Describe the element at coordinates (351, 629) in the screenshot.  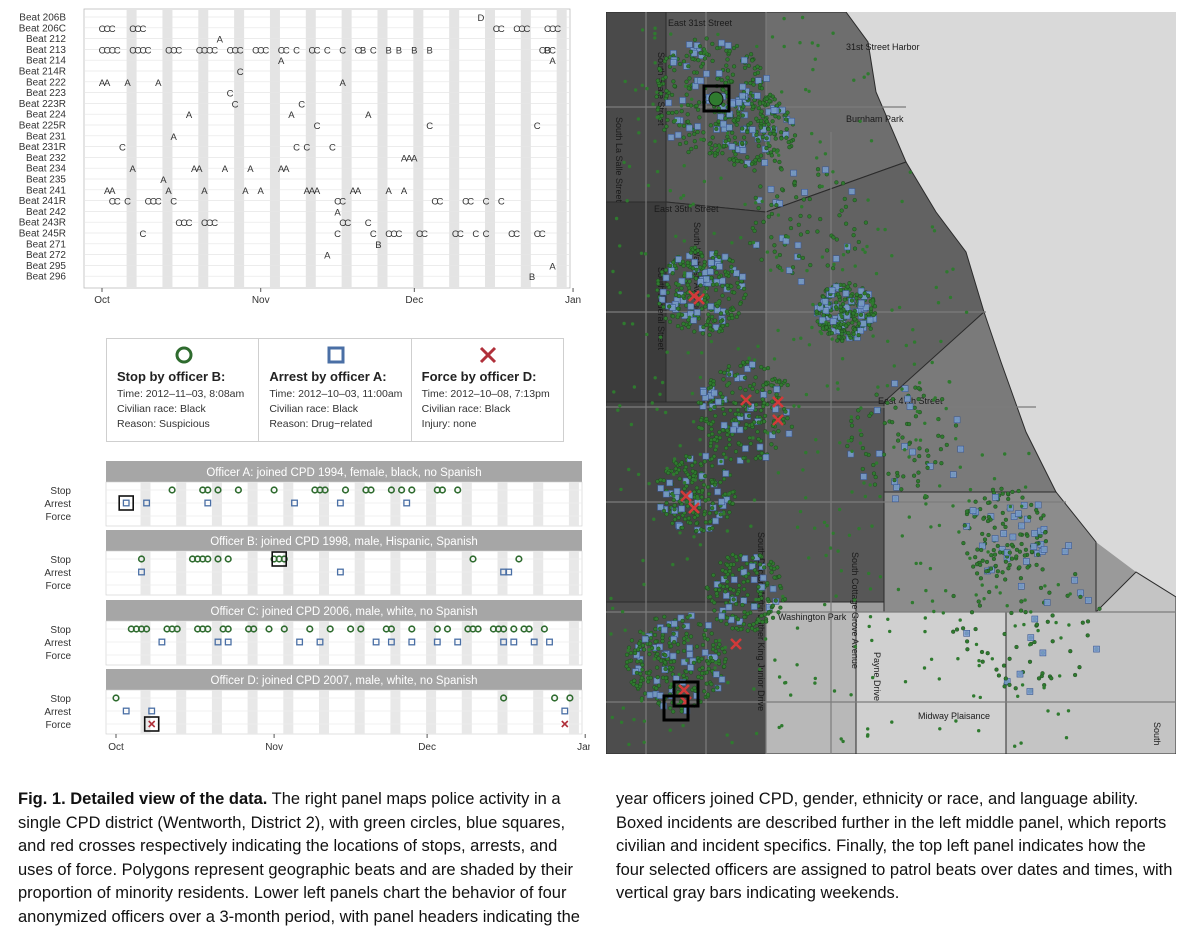
I see `stop-marker` at that location.